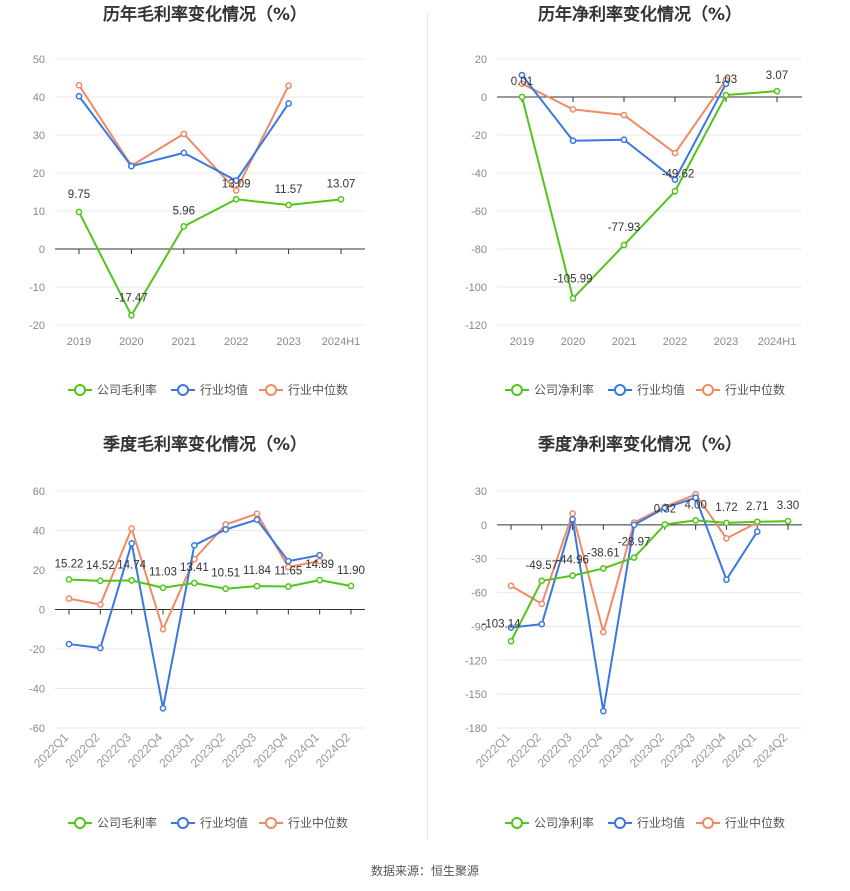  What do you see at coordinates (479, 250) in the screenshot?
I see `y-tick-label: -80` at bounding box center [479, 250].